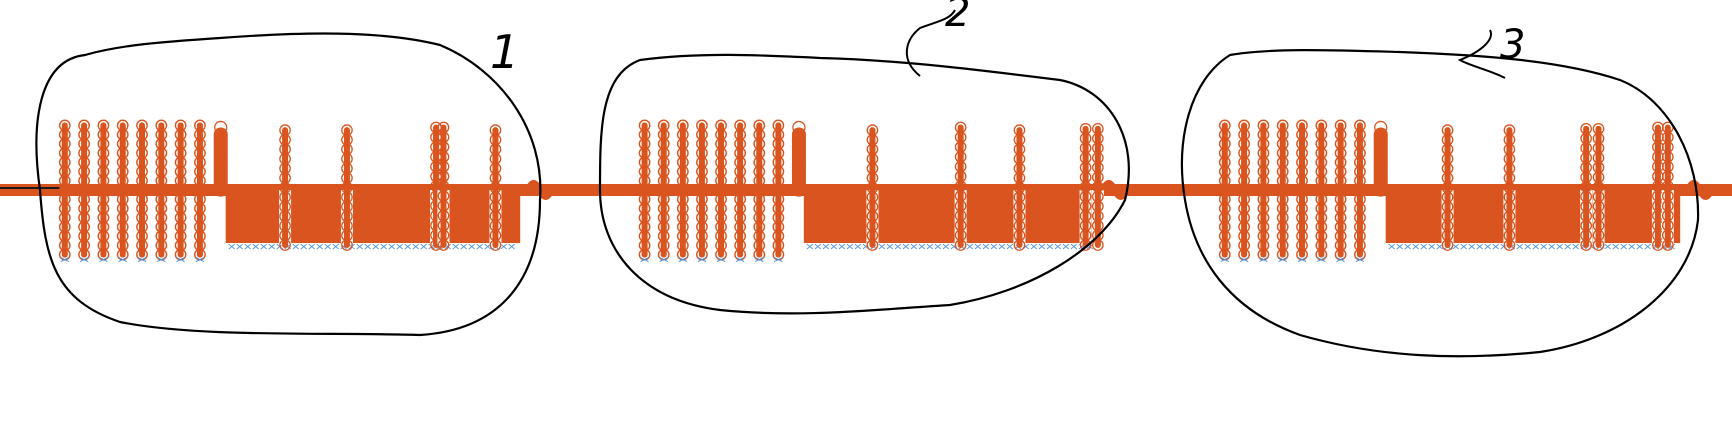 The height and width of the screenshot is (433, 1732). What do you see at coordinates (1699, 190) in the screenshot?
I see `trailing-wiggle` at bounding box center [1699, 190].